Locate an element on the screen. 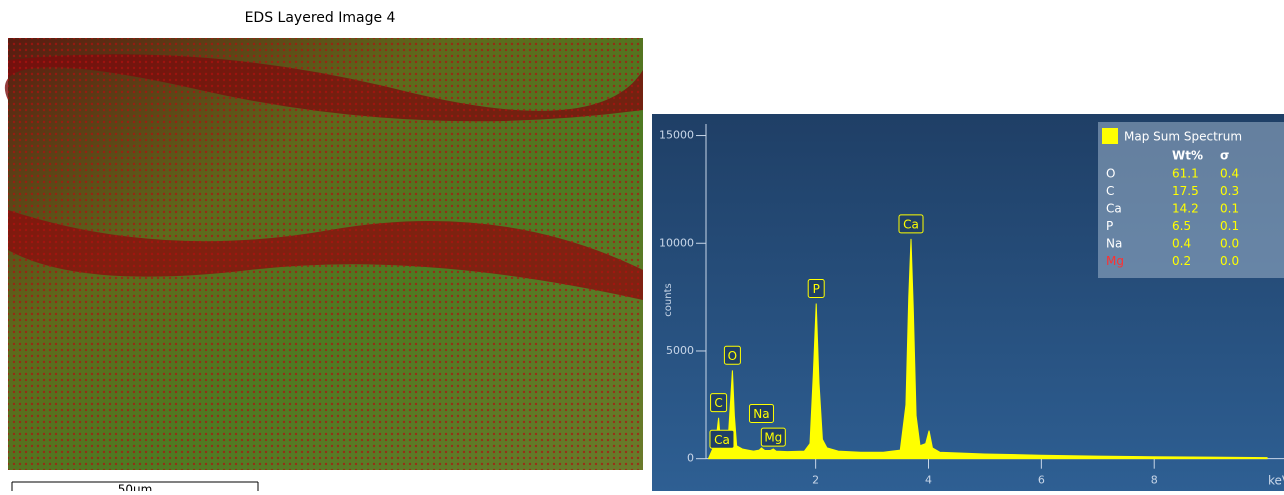 Image resolution: width=1284 pixels, height=495 pixels. legend-sigma: 0.3 is located at coordinates (1229, 191).